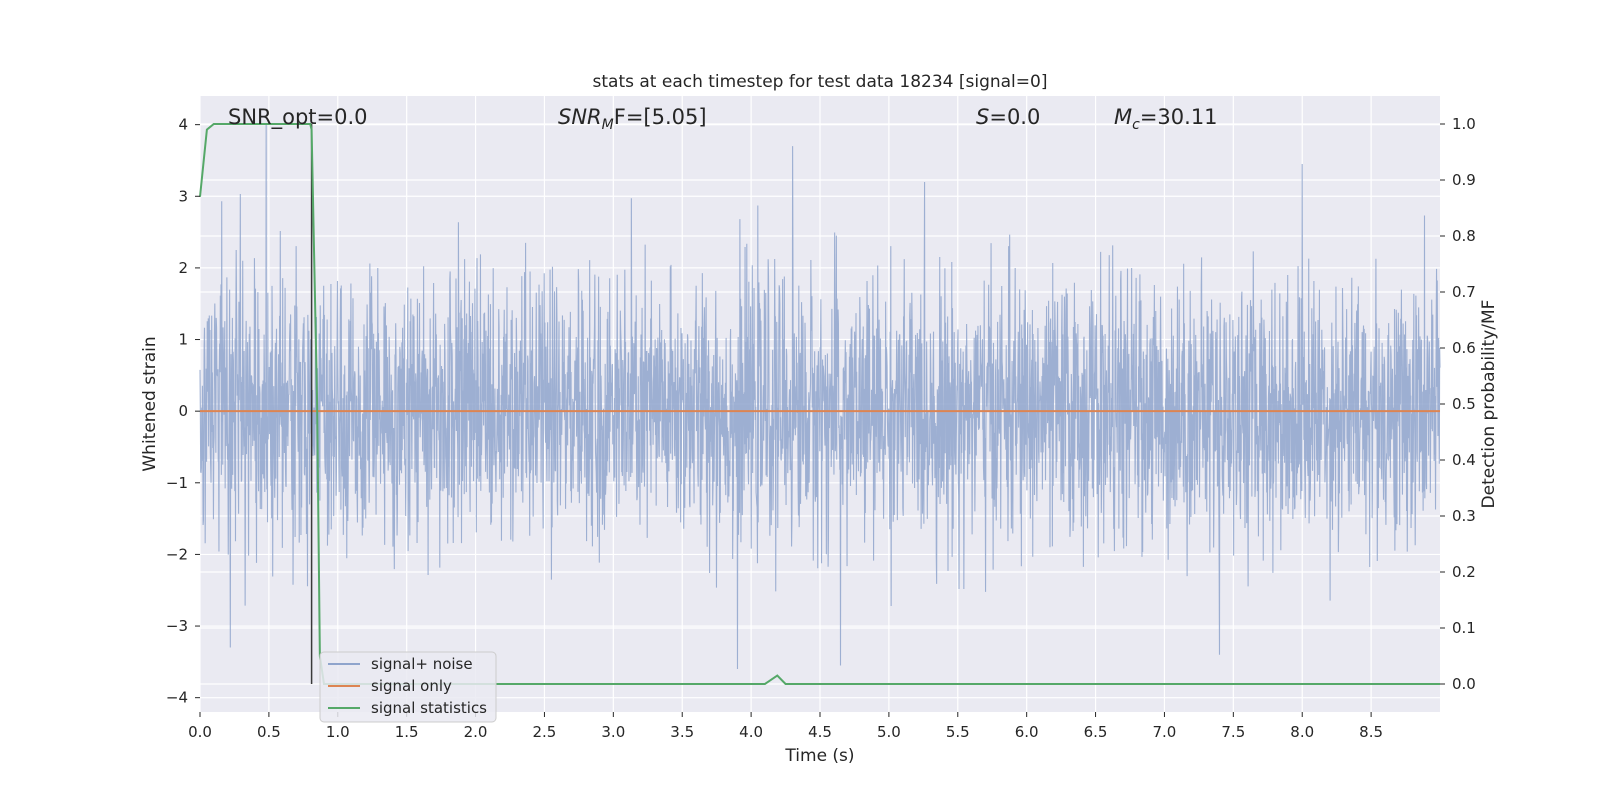 Image resolution: width=1600 pixels, height=800 pixels. Describe the element at coordinates (298, 117) in the screenshot. I see `annotation-snr-opt: SNR_opt=0.0` at that location.